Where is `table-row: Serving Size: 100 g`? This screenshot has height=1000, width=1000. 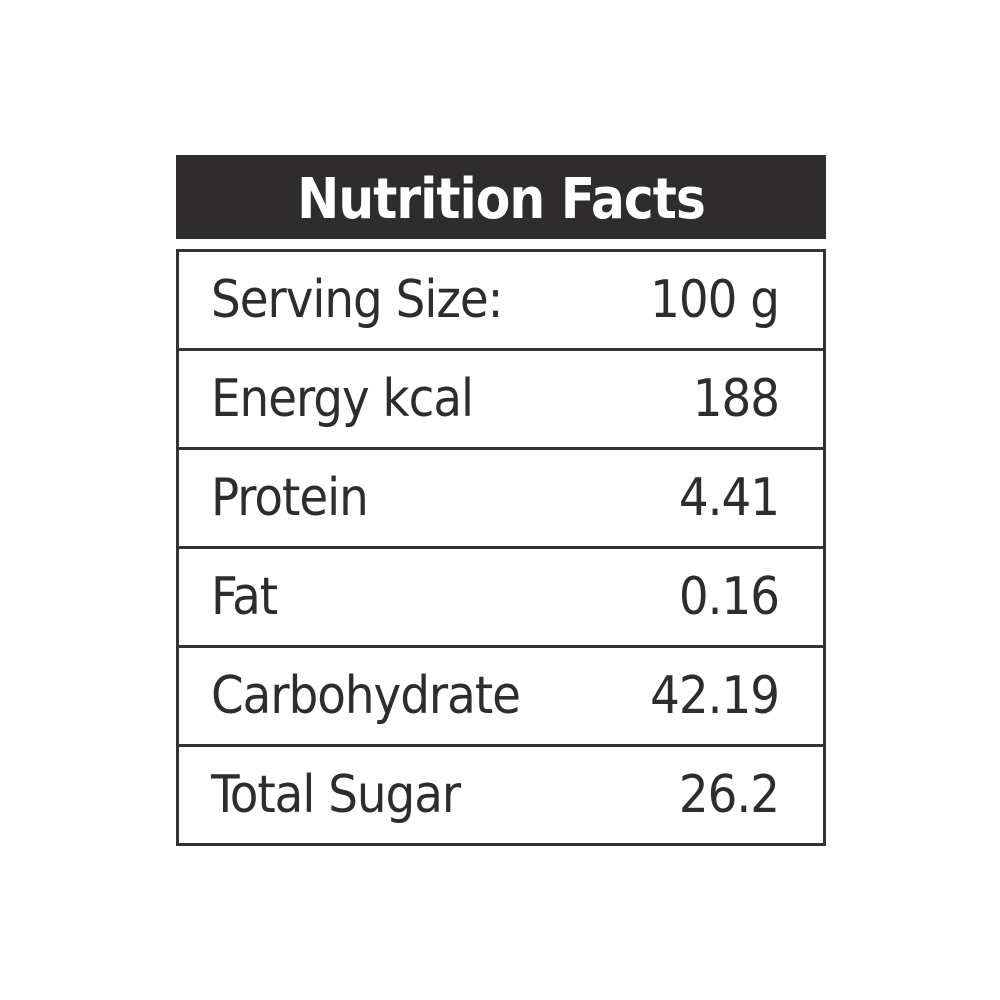 table-row: Serving Size: 100 g is located at coordinates (501, 300).